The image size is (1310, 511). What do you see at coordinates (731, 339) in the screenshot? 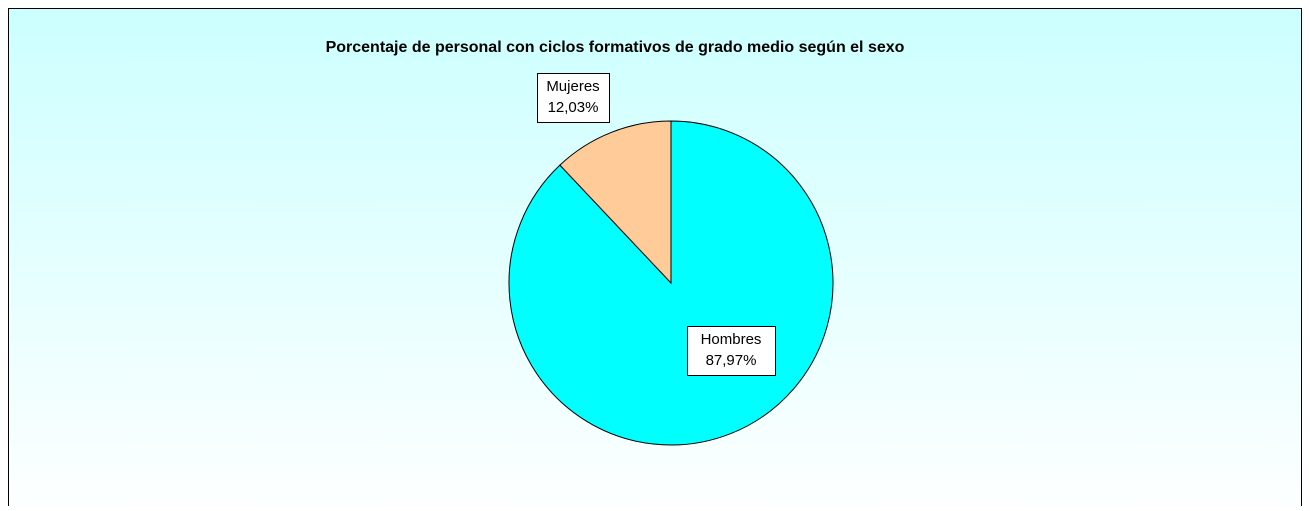
I see `slice-label: Hombres` at bounding box center [731, 339].